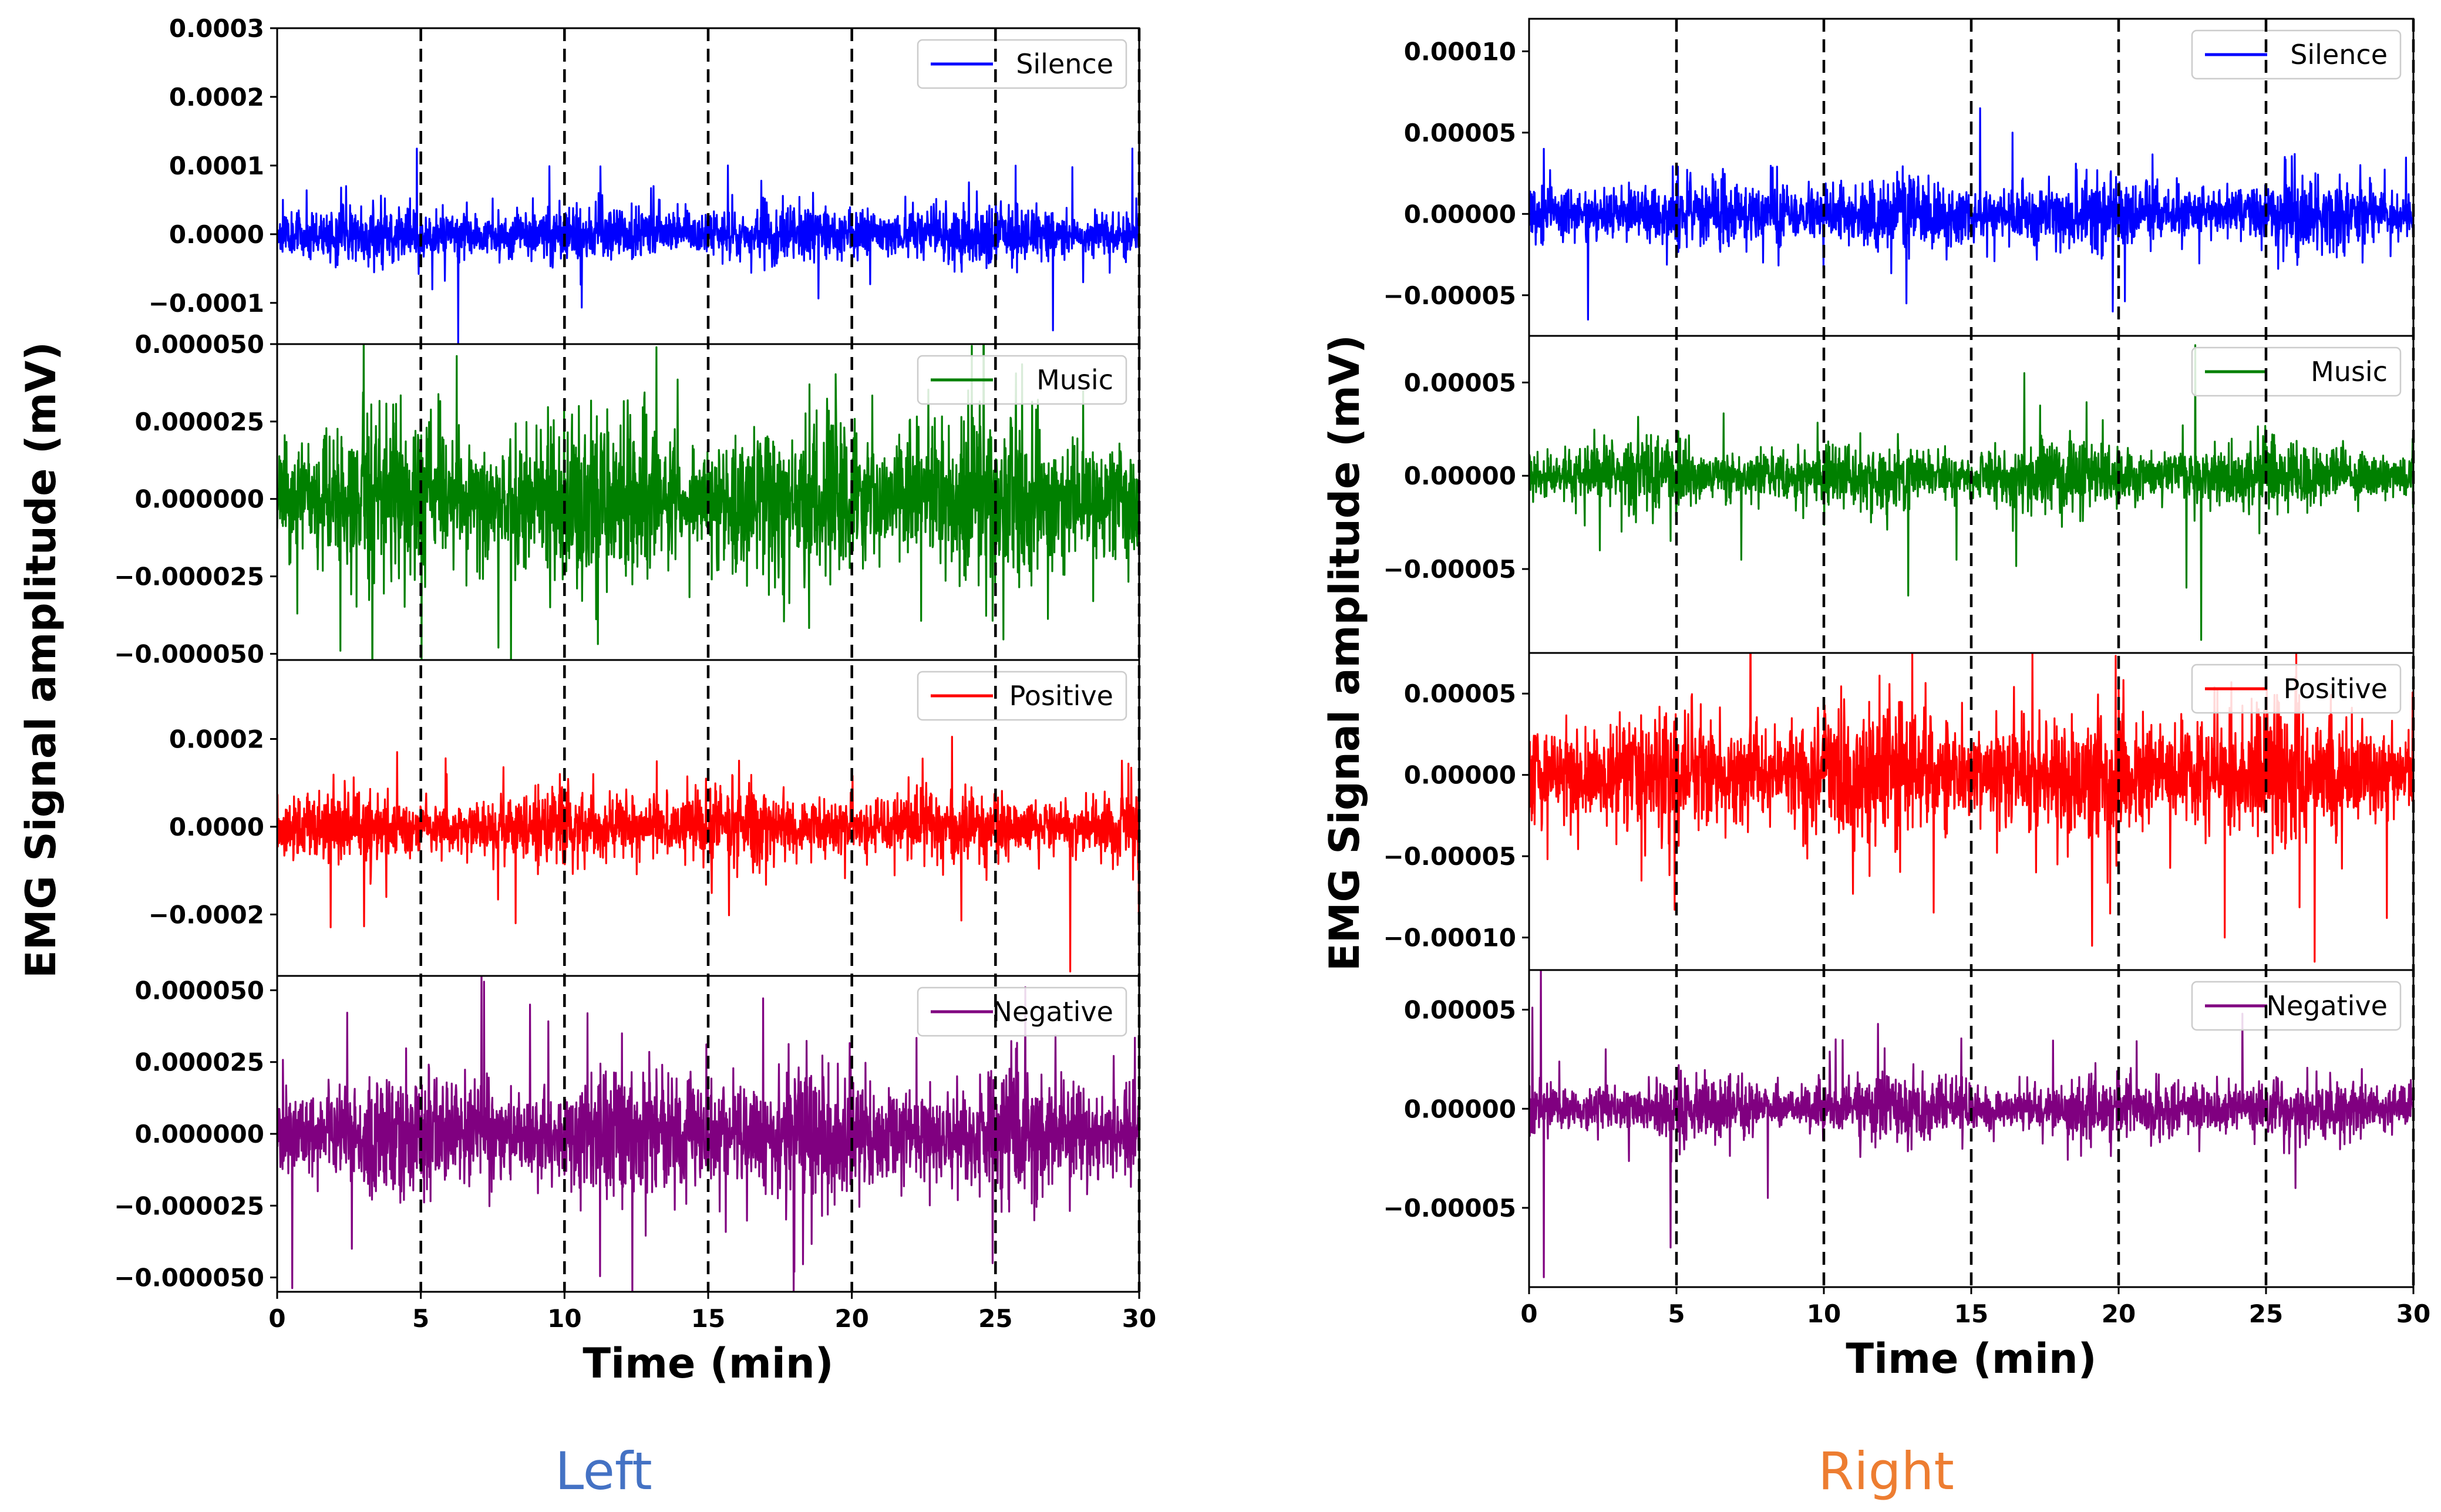  Describe the element at coordinates (206, 914) in the screenshot. I see `y-tick-label: −0.0002` at that location.